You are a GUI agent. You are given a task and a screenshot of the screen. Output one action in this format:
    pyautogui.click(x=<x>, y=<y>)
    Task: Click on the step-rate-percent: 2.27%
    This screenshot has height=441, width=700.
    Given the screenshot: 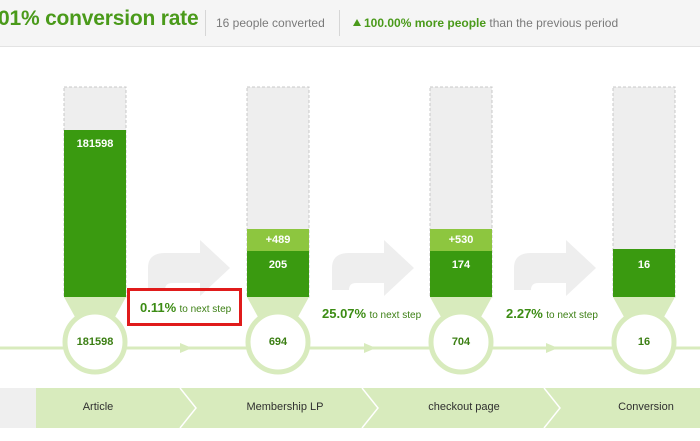 What is the action you would take?
    pyautogui.click(x=524, y=313)
    